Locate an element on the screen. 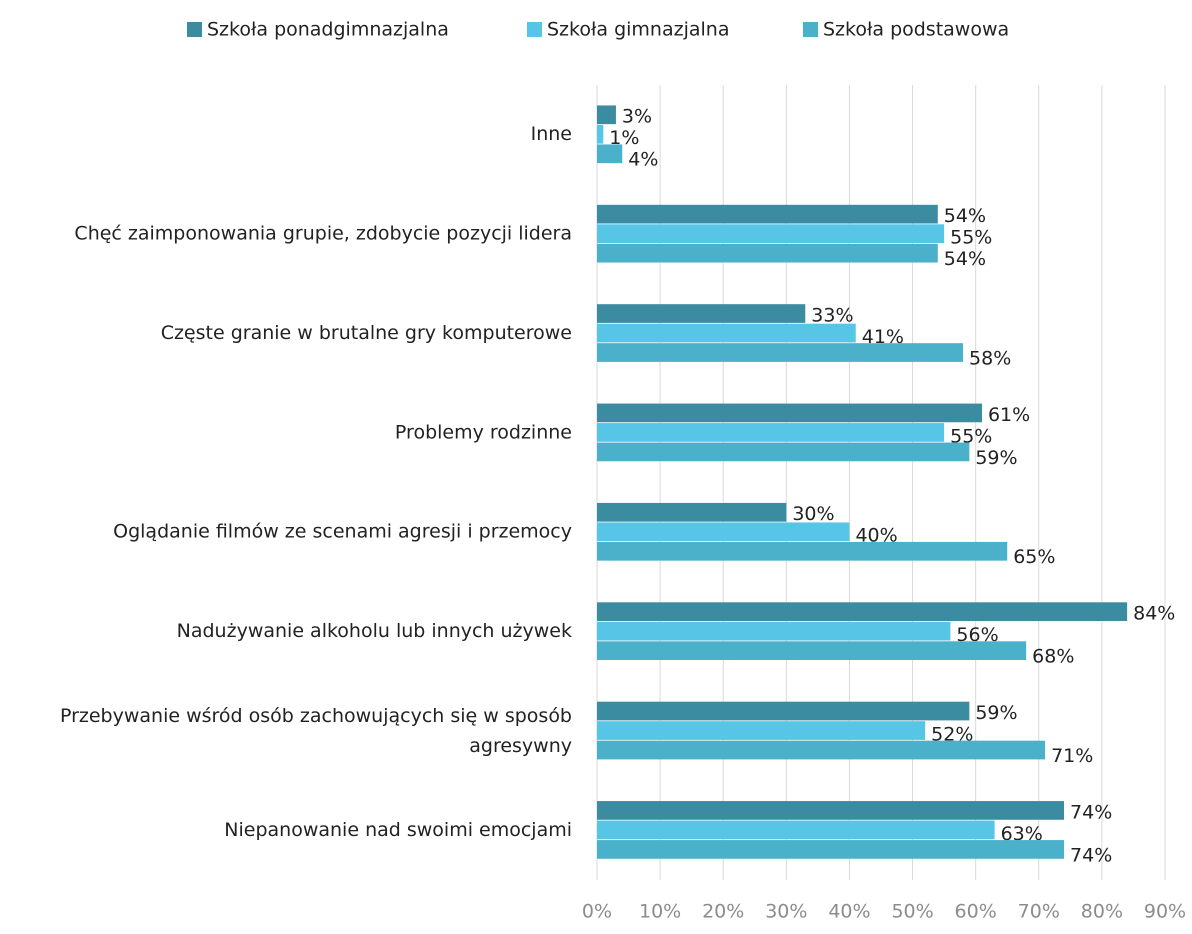 This screenshot has width=1192, height=934. data-label: 56% is located at coordinates (977, 635).